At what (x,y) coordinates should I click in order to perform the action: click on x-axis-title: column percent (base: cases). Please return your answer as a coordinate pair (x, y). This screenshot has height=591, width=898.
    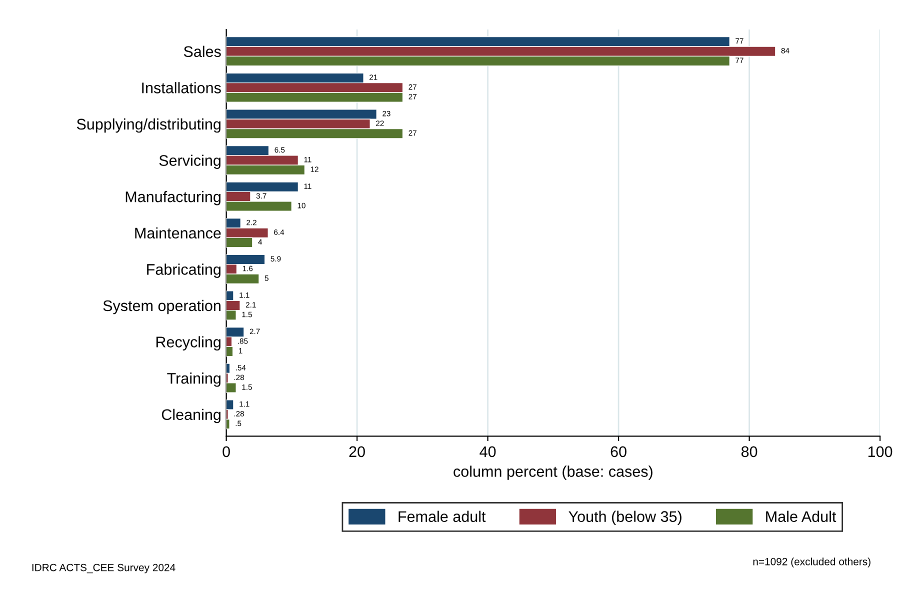
    Looking at the image, I should click on (553, 473).